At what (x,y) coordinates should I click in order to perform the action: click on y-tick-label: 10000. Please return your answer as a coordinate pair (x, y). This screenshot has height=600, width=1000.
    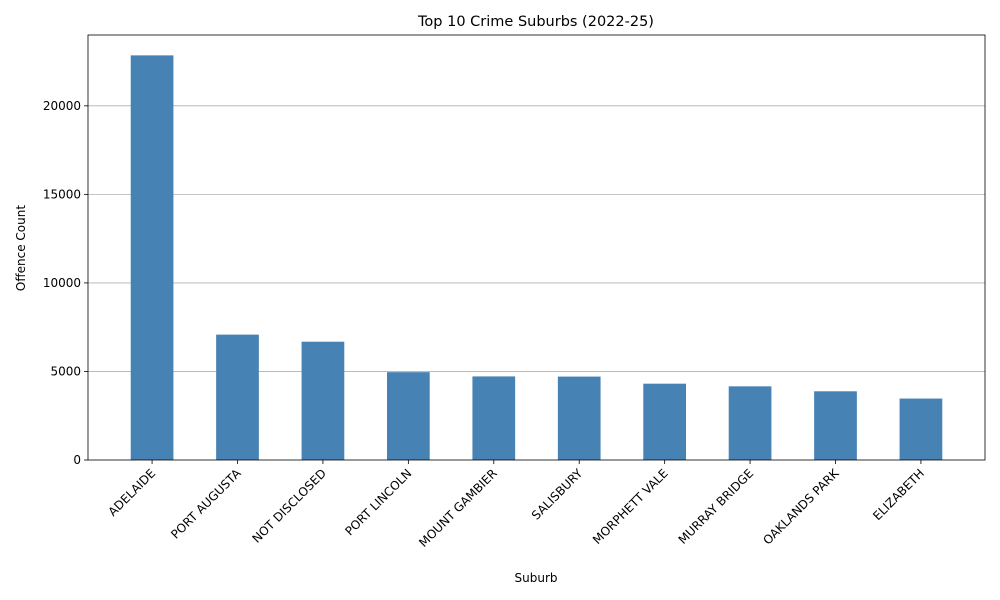
    Looking at the image, I should click on (62, 283).